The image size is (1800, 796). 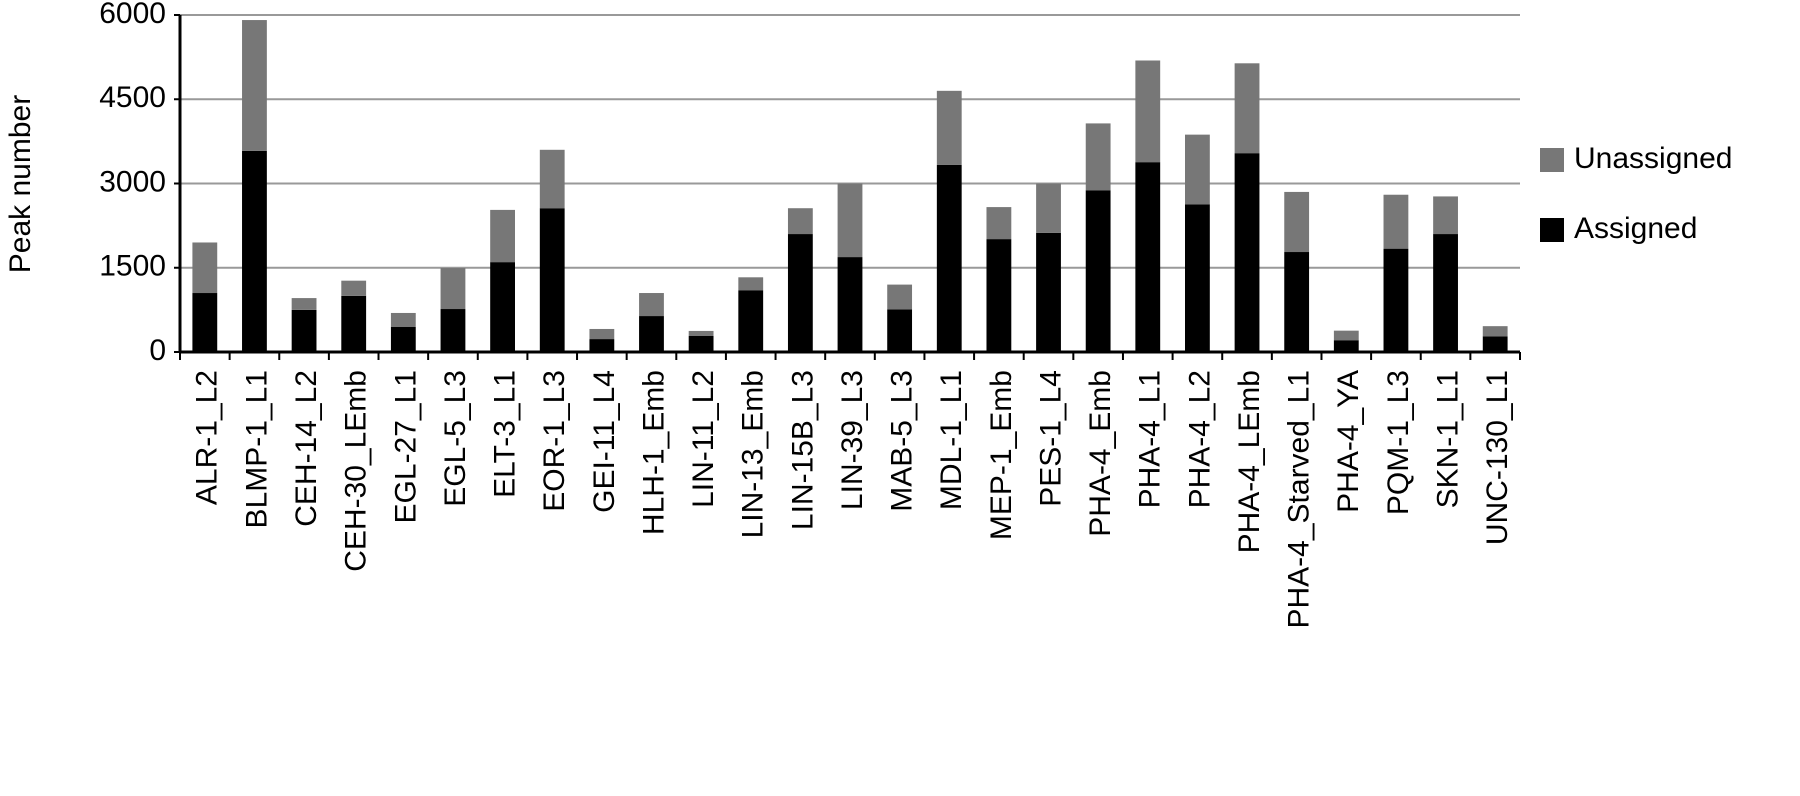 What do you see at coordinates (256, 449) in the screenshot?
I see `x-tick-label: BLMP-1_L1` at bounding box center [256, 449].